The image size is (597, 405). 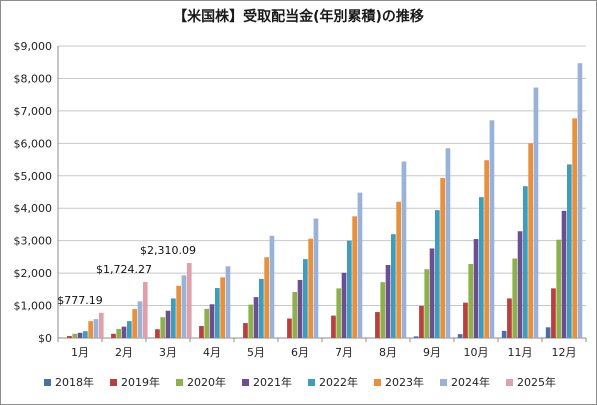 What do you see at coordinates (168, 352) in the screenshot?
I see `x-tick-label: 3月` at bounding box center [168, 352].